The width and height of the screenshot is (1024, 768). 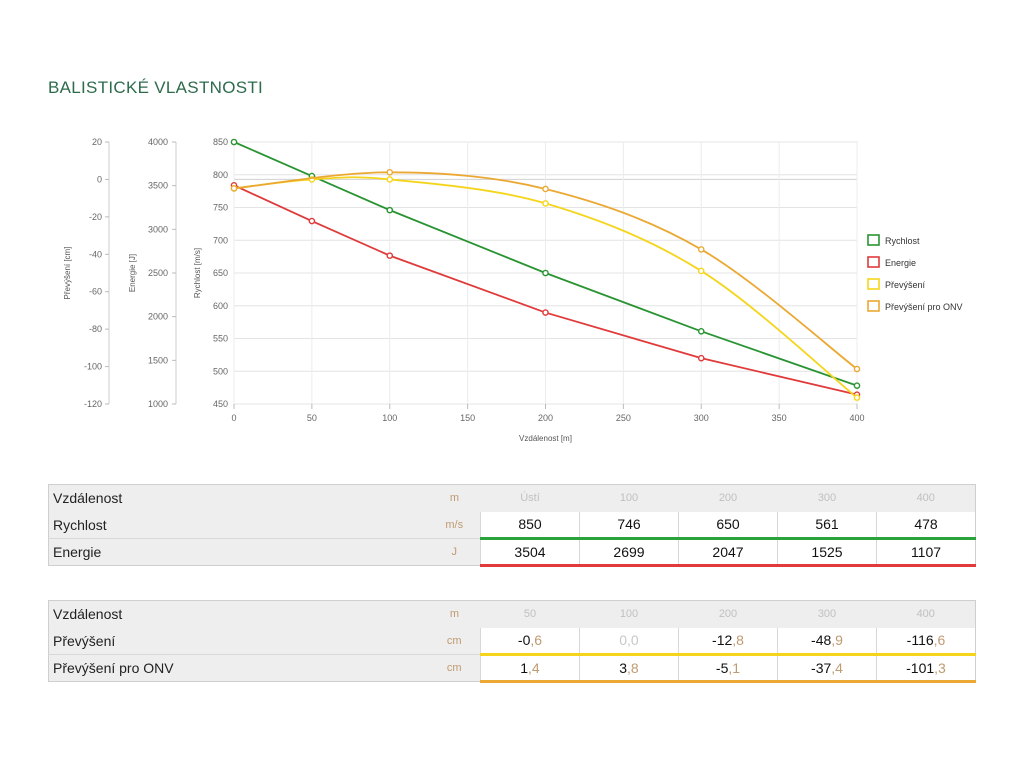 I want to click on legend-label: Rychlost, so click(x=902, y=241).